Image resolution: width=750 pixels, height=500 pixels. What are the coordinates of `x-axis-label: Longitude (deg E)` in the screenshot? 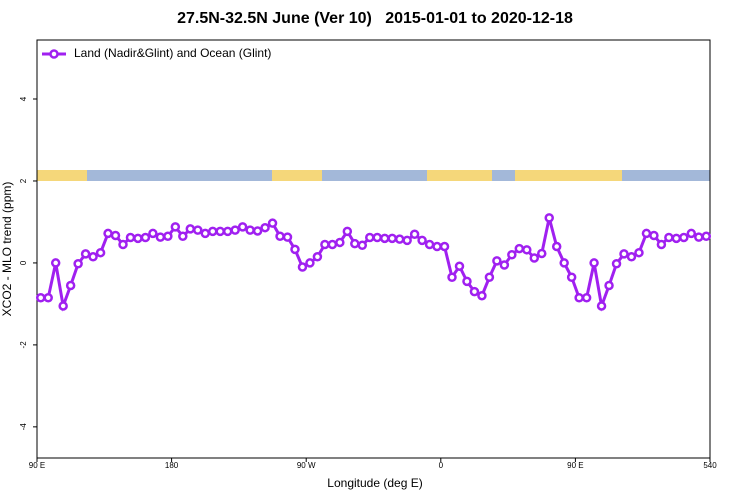 It's located at (374, 483).